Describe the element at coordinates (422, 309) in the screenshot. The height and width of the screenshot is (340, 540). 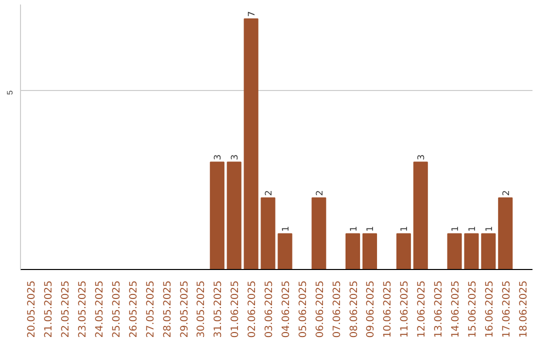
I see `x-tick-label: 12.06.2025` at that location.